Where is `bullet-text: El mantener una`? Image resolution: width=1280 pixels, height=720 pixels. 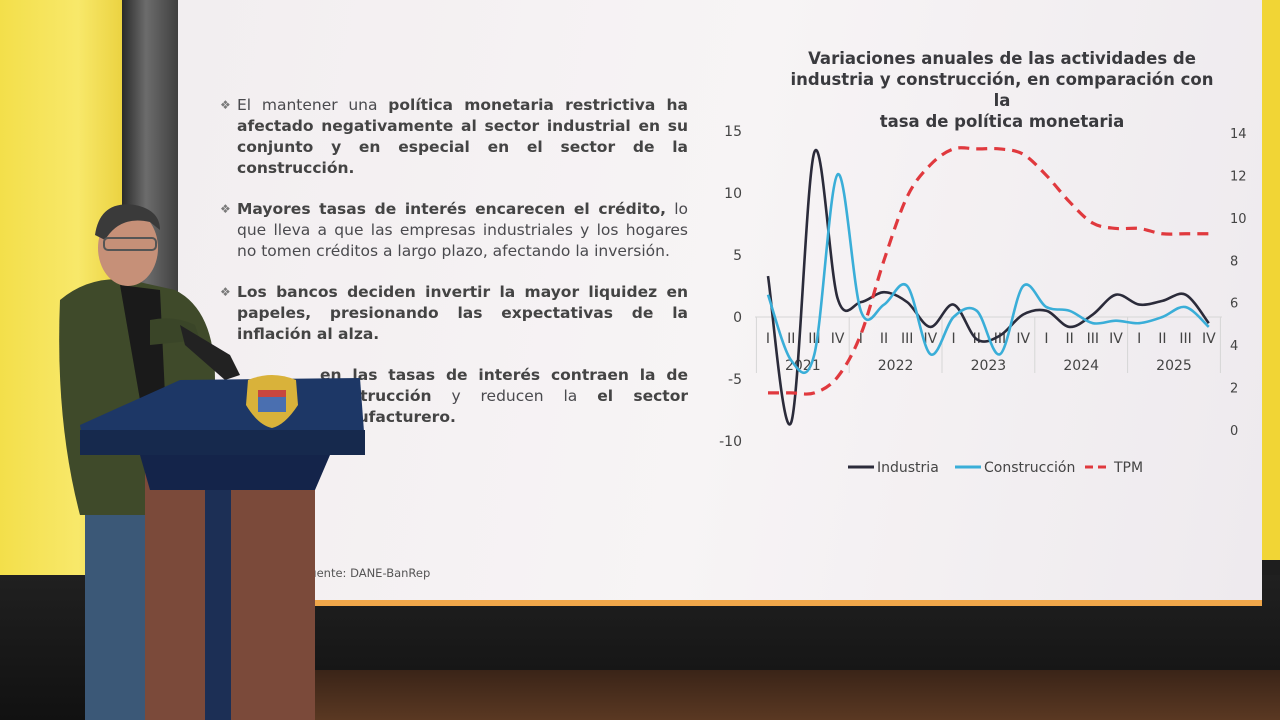
bullet-text: El mantener una is located at coordinates (313, 105).